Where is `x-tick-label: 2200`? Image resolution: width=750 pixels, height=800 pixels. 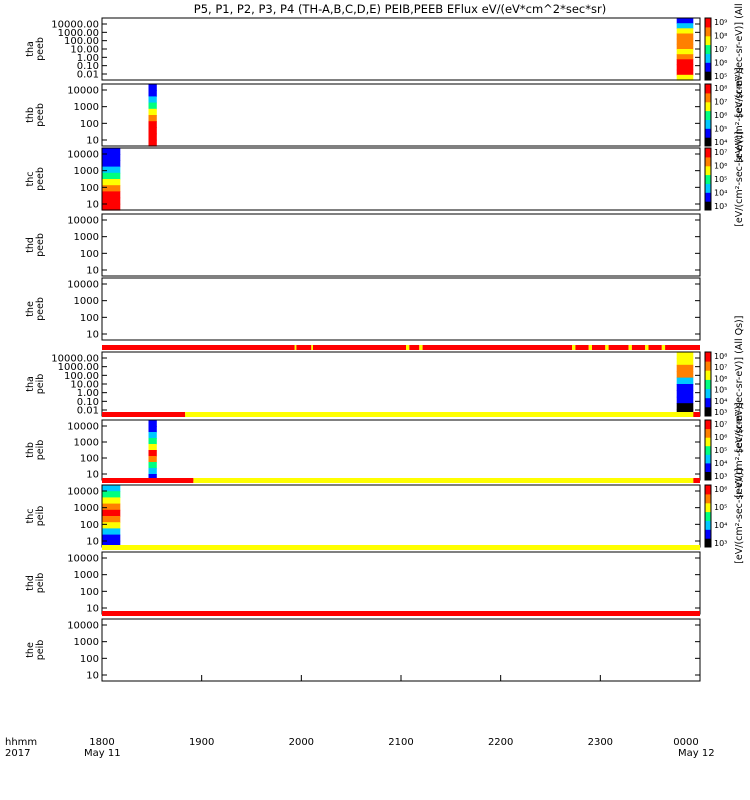 x-tick-label: 2200 is located at coordinates (500, 742).